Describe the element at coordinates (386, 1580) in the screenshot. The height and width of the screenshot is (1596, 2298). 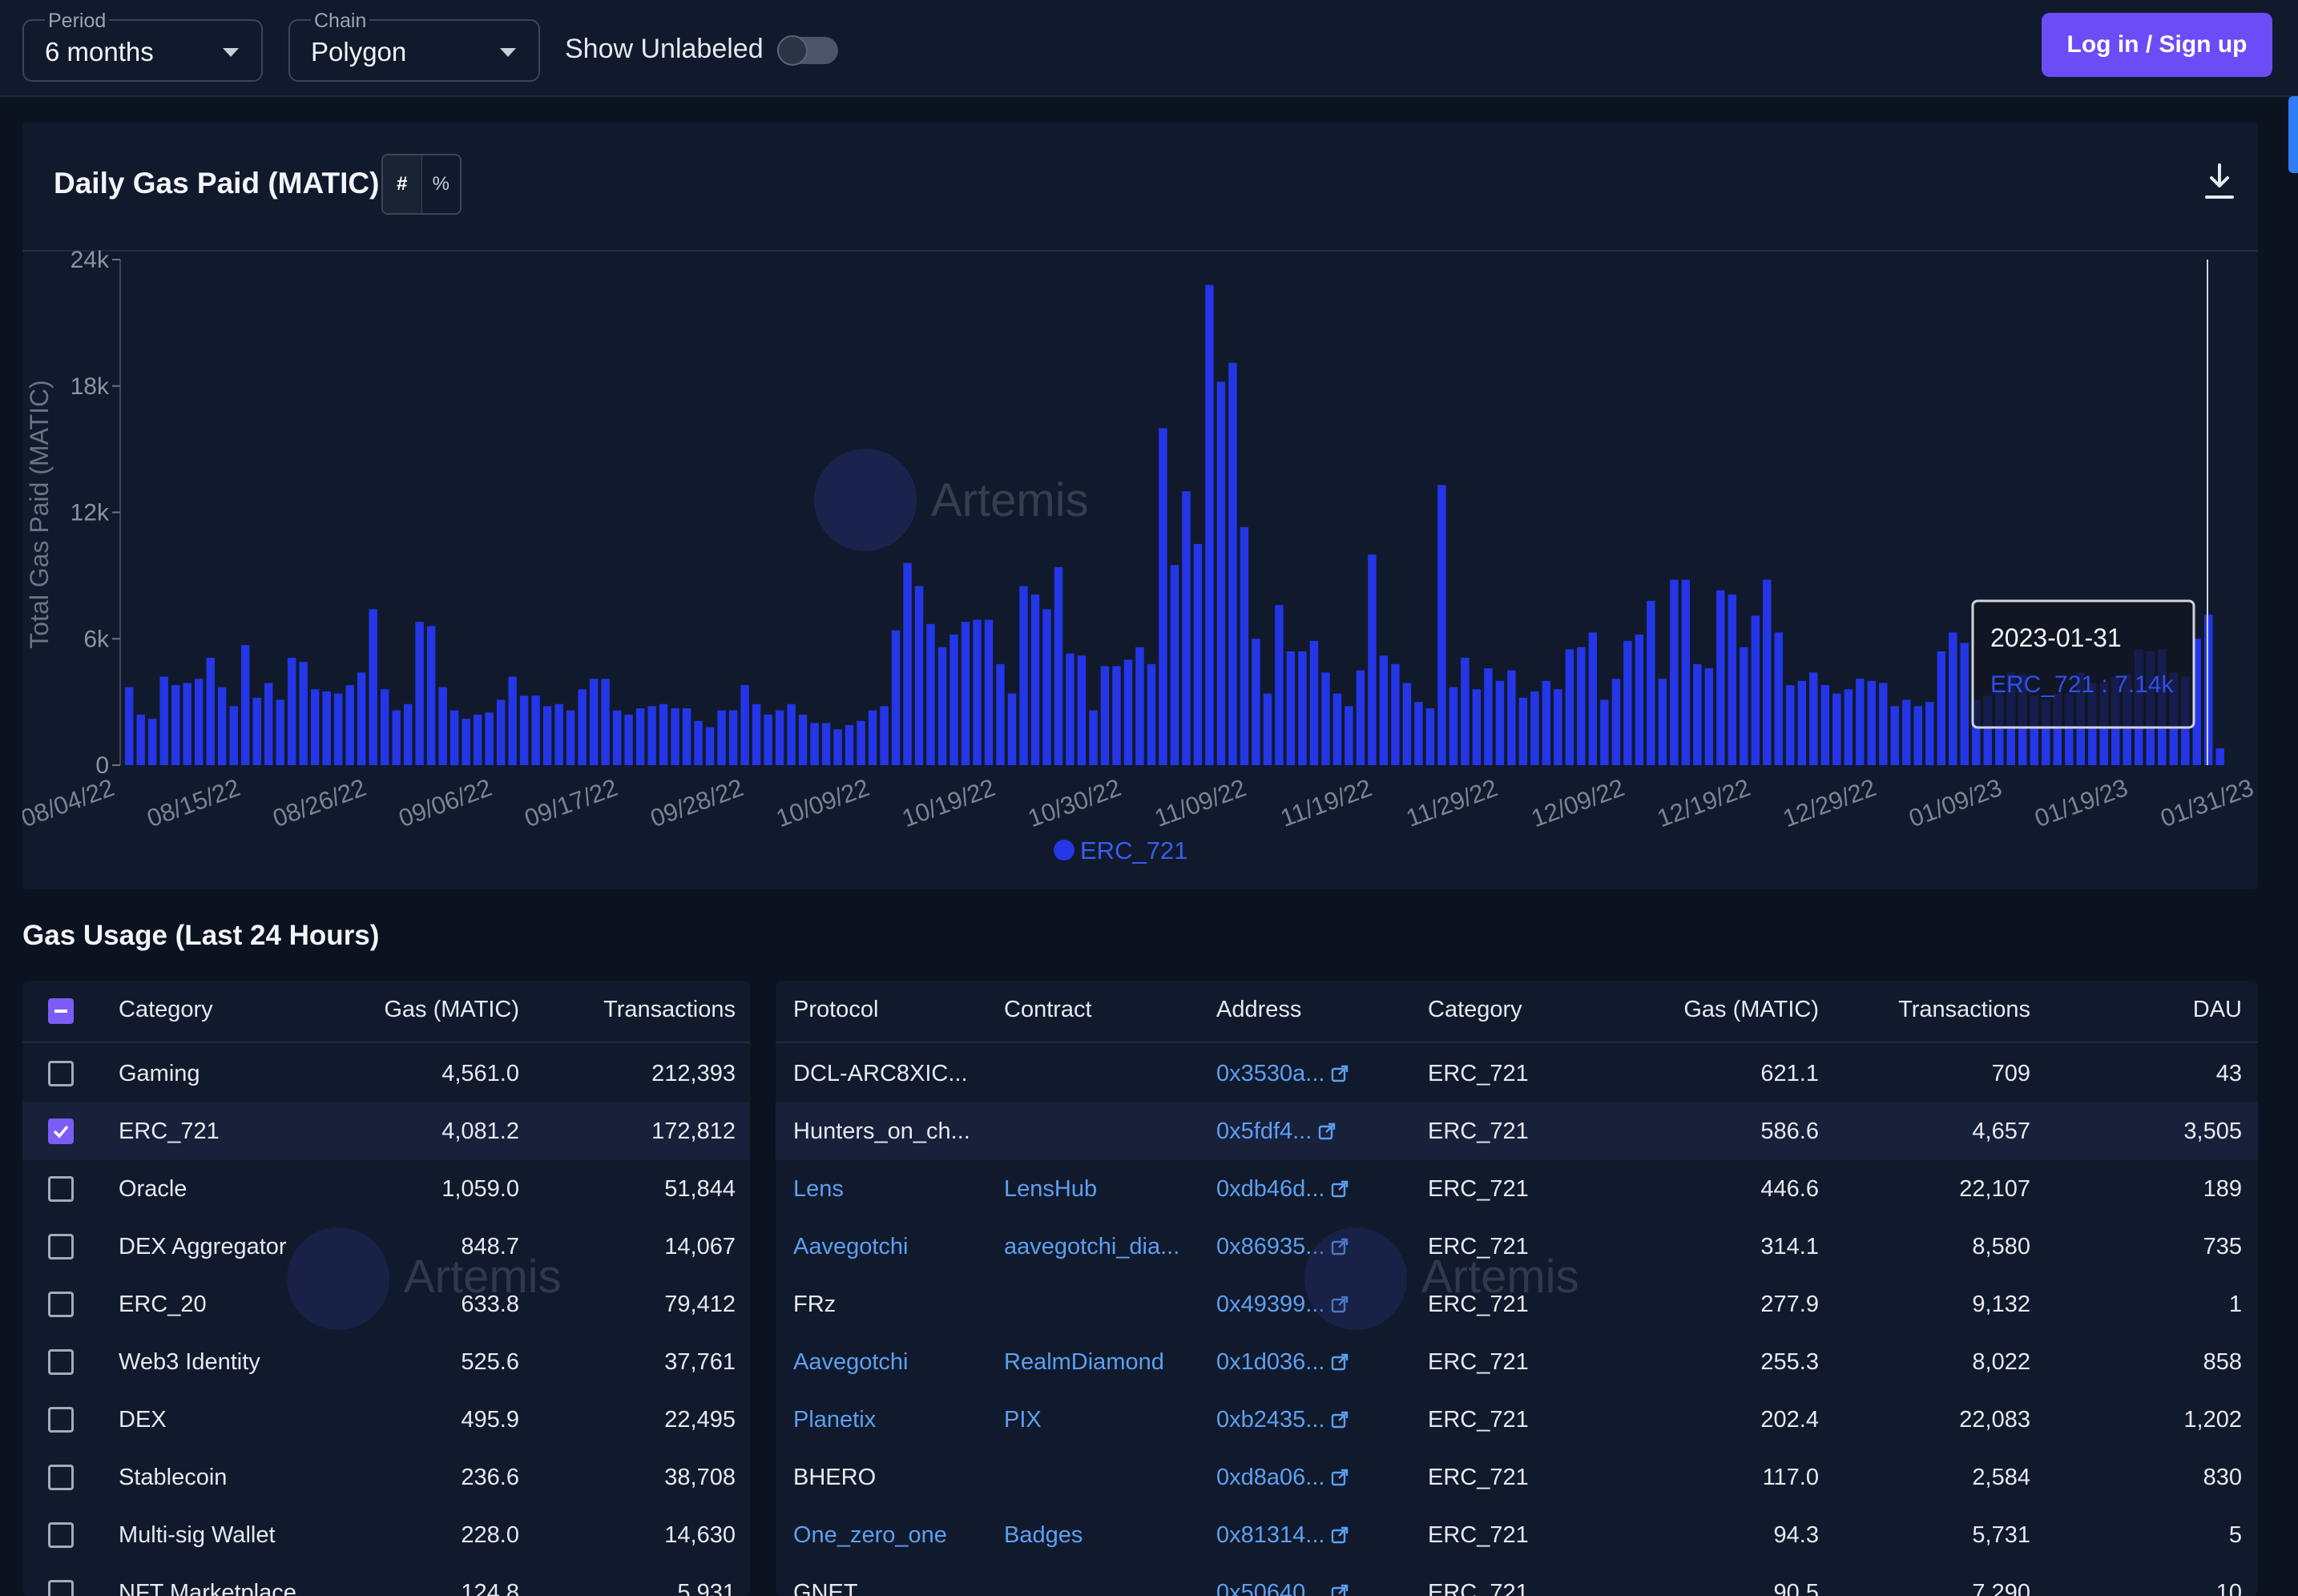
I see `table-row: NFT Marketplace 124.8 5,931` at that location.